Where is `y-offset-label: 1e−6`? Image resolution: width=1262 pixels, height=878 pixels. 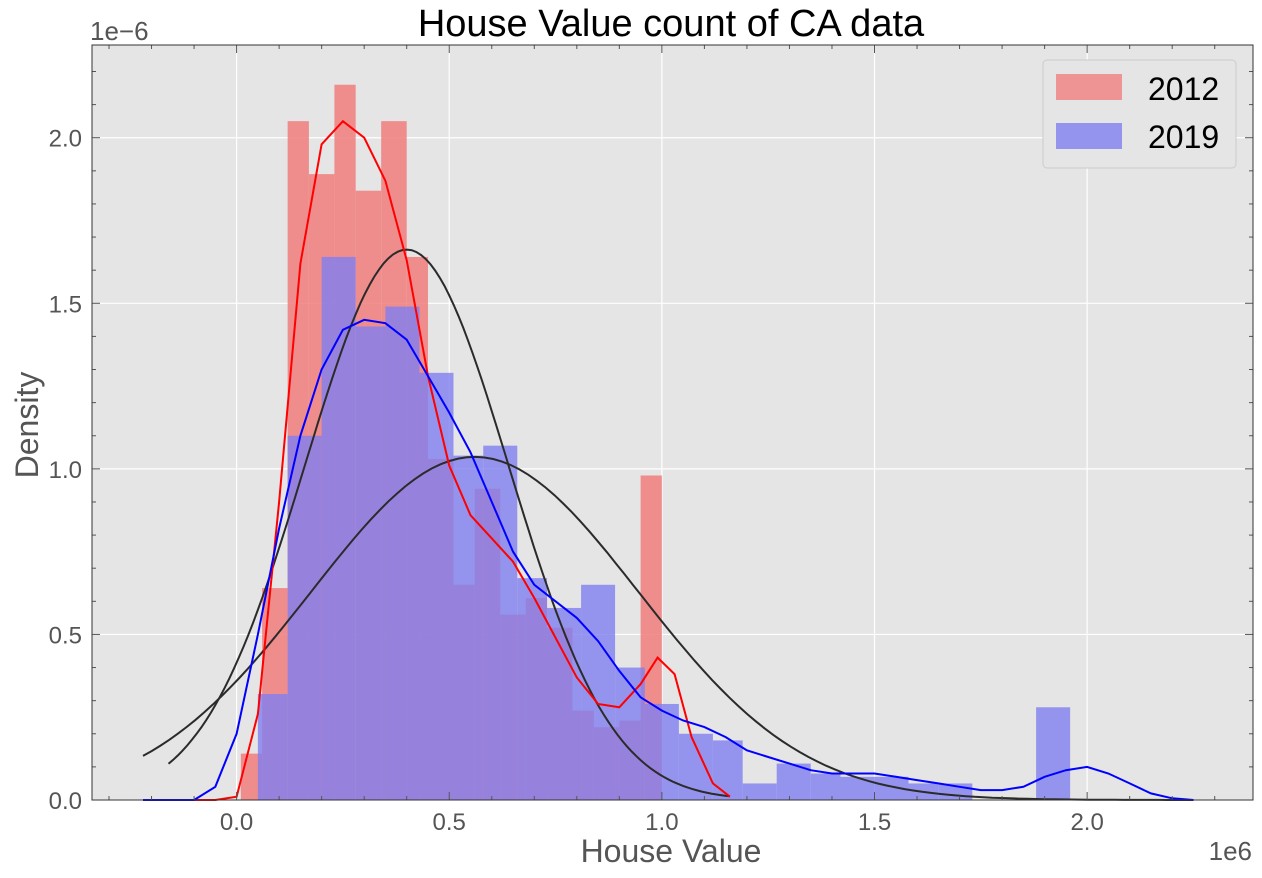
y-offset-label: 1e−6 is located at coordinates (119, 31).